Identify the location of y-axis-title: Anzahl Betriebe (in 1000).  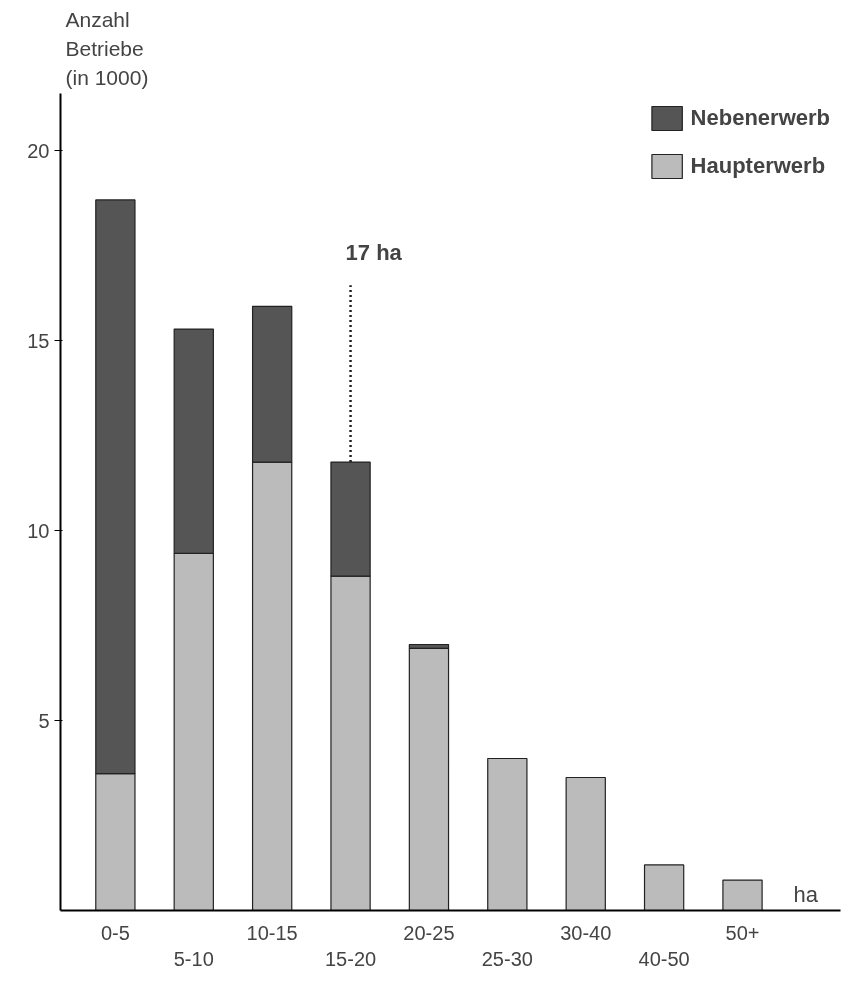
(107, 48).